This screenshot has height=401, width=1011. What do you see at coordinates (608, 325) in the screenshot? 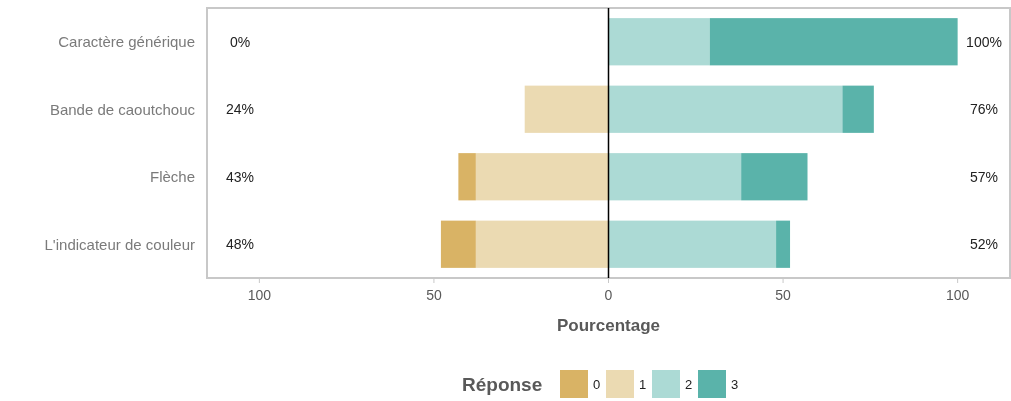
I see `x-axis-title: Pourcentage` at bounding box center [608, 325].